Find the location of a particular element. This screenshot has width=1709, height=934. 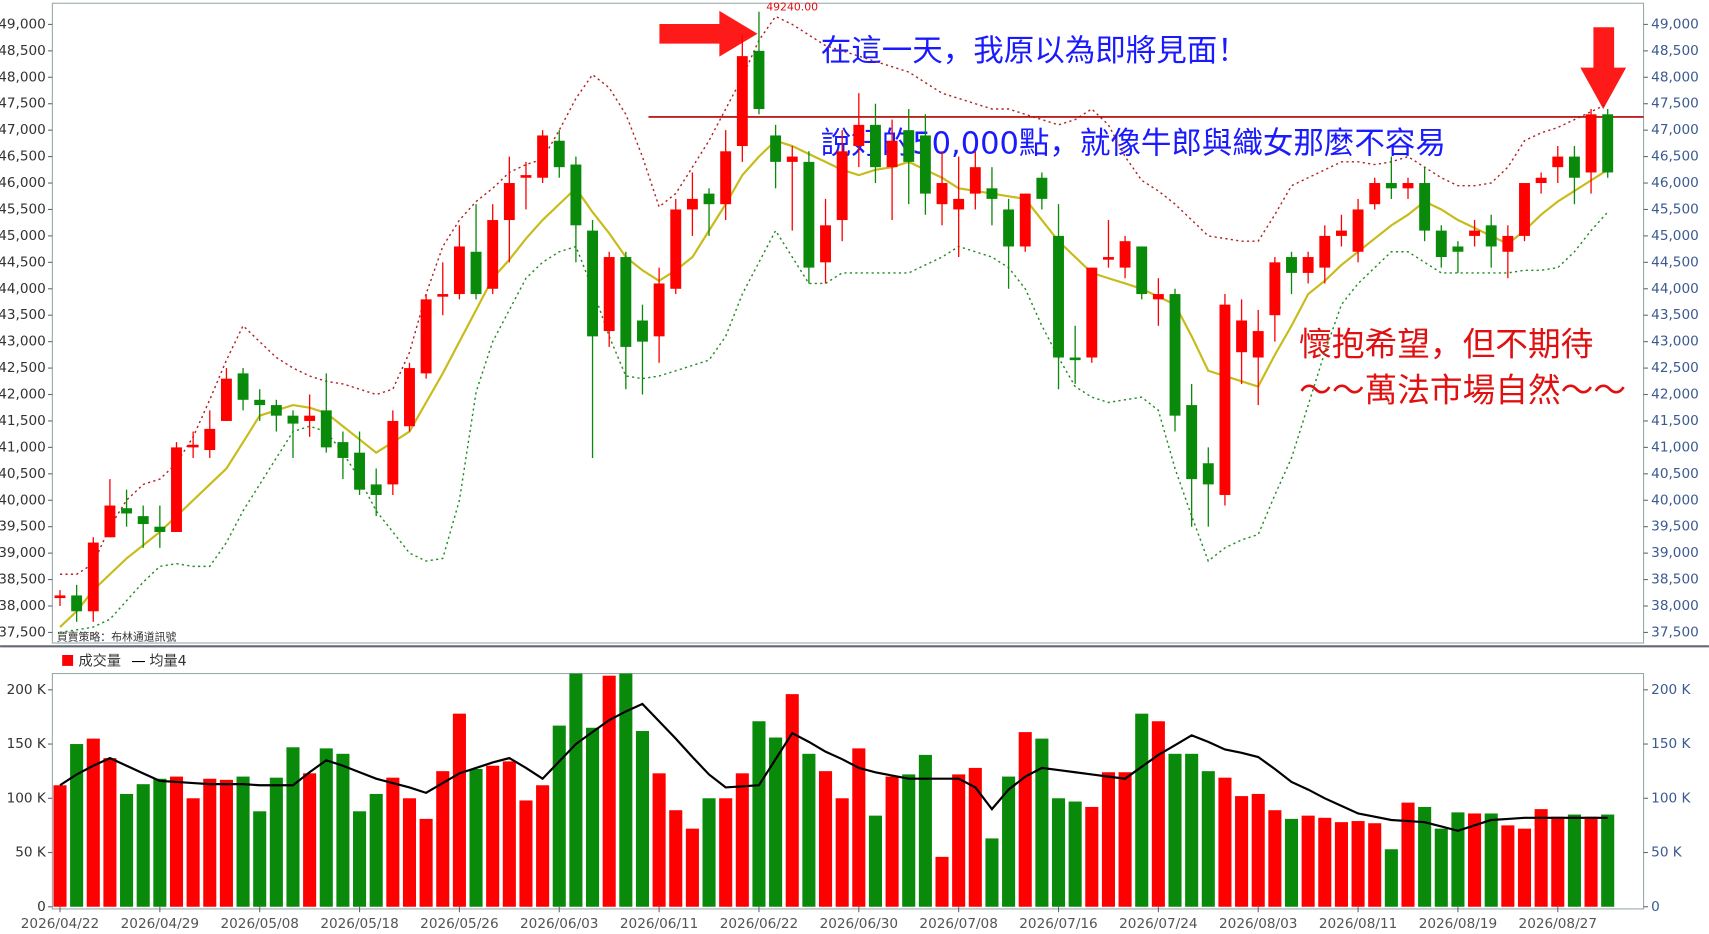

y-tick-label: 42,500 is located at coordinates (23, 368).